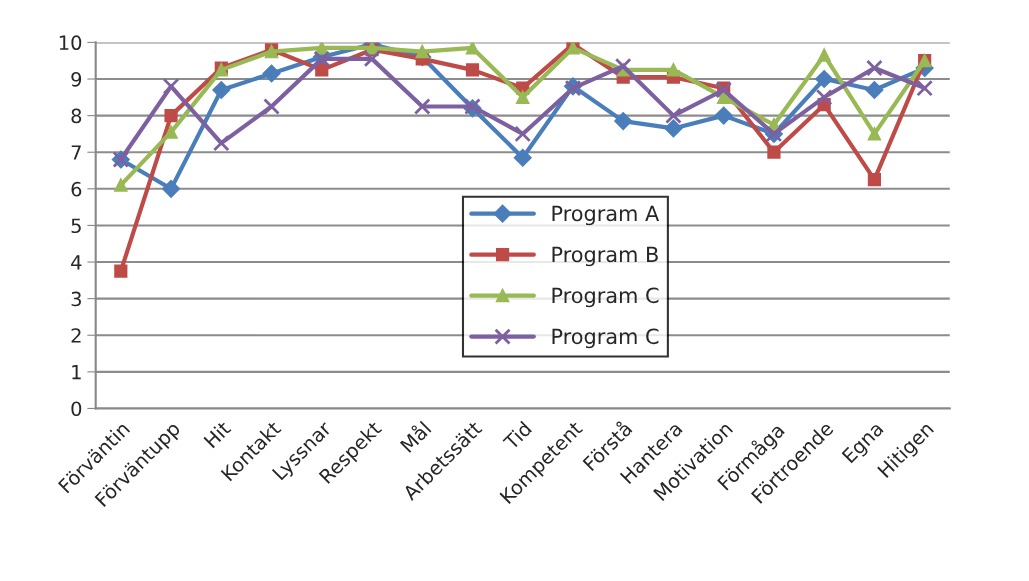 The height and width of the screenshot is (581, 1029). What do you see at coordinates (76, 116) in the screenshot?
I see `y-tick-label: 8` at bounding box center [76, 116].